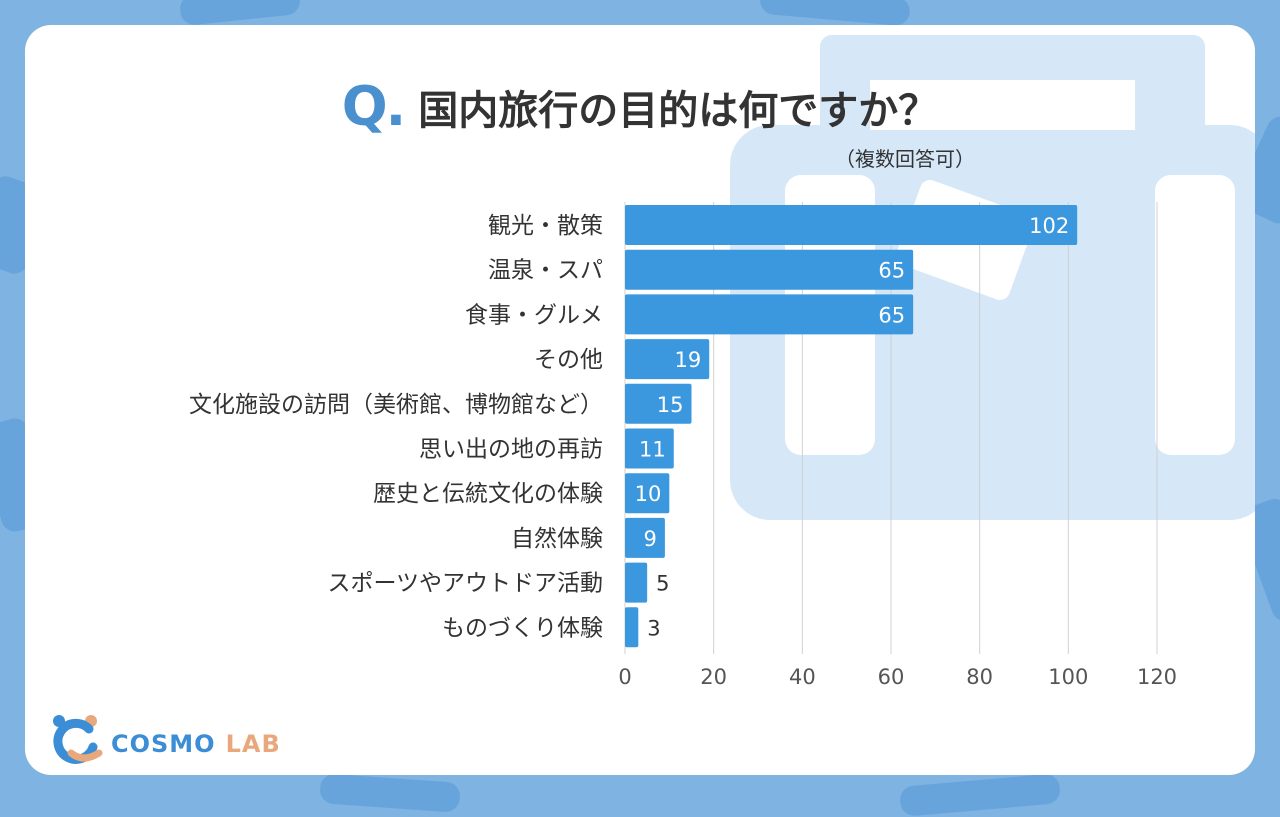 This screenshot has width=1280, height=817. What do you see at coordinates (545, 271) in the screenshot?
I see `category-label: 温泉・スパ` at bounding box center [545, 271].